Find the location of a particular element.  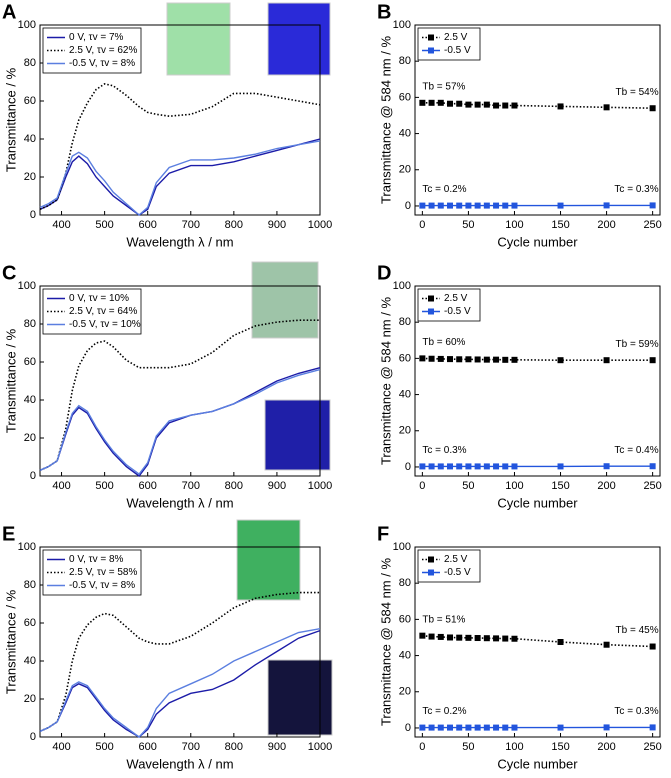

legend-label: 2.5 V, τv = 58% is located at coordinates (103, 572).